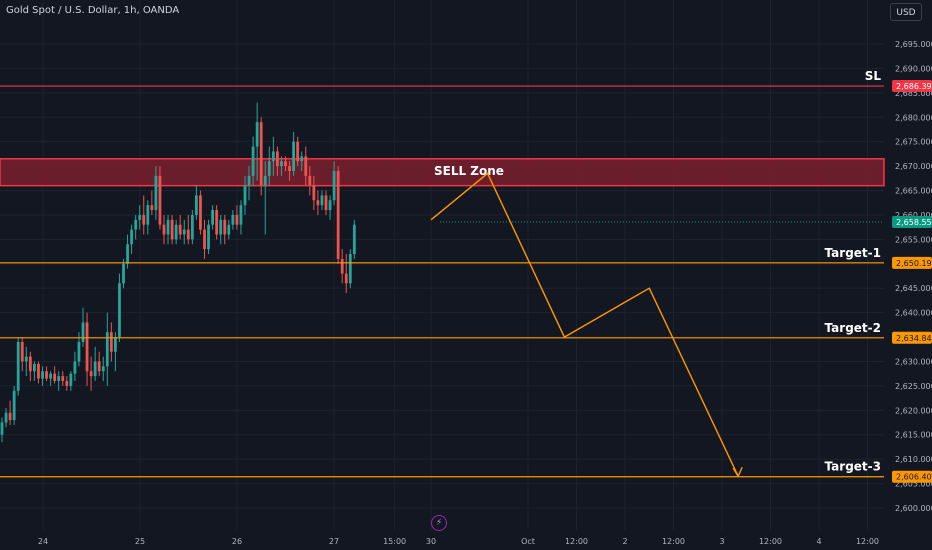 The height and width of the screenshot is (550, 932). What do you see at coordinates (913, 459) in the screenshot?
I see `price-tick-label: 2,610.000` at bounding box center [913, 459].